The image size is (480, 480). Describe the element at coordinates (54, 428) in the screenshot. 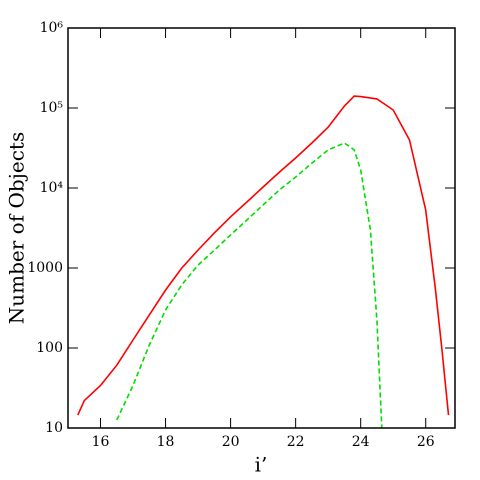

I see `y-tick-label: 10` at that location.